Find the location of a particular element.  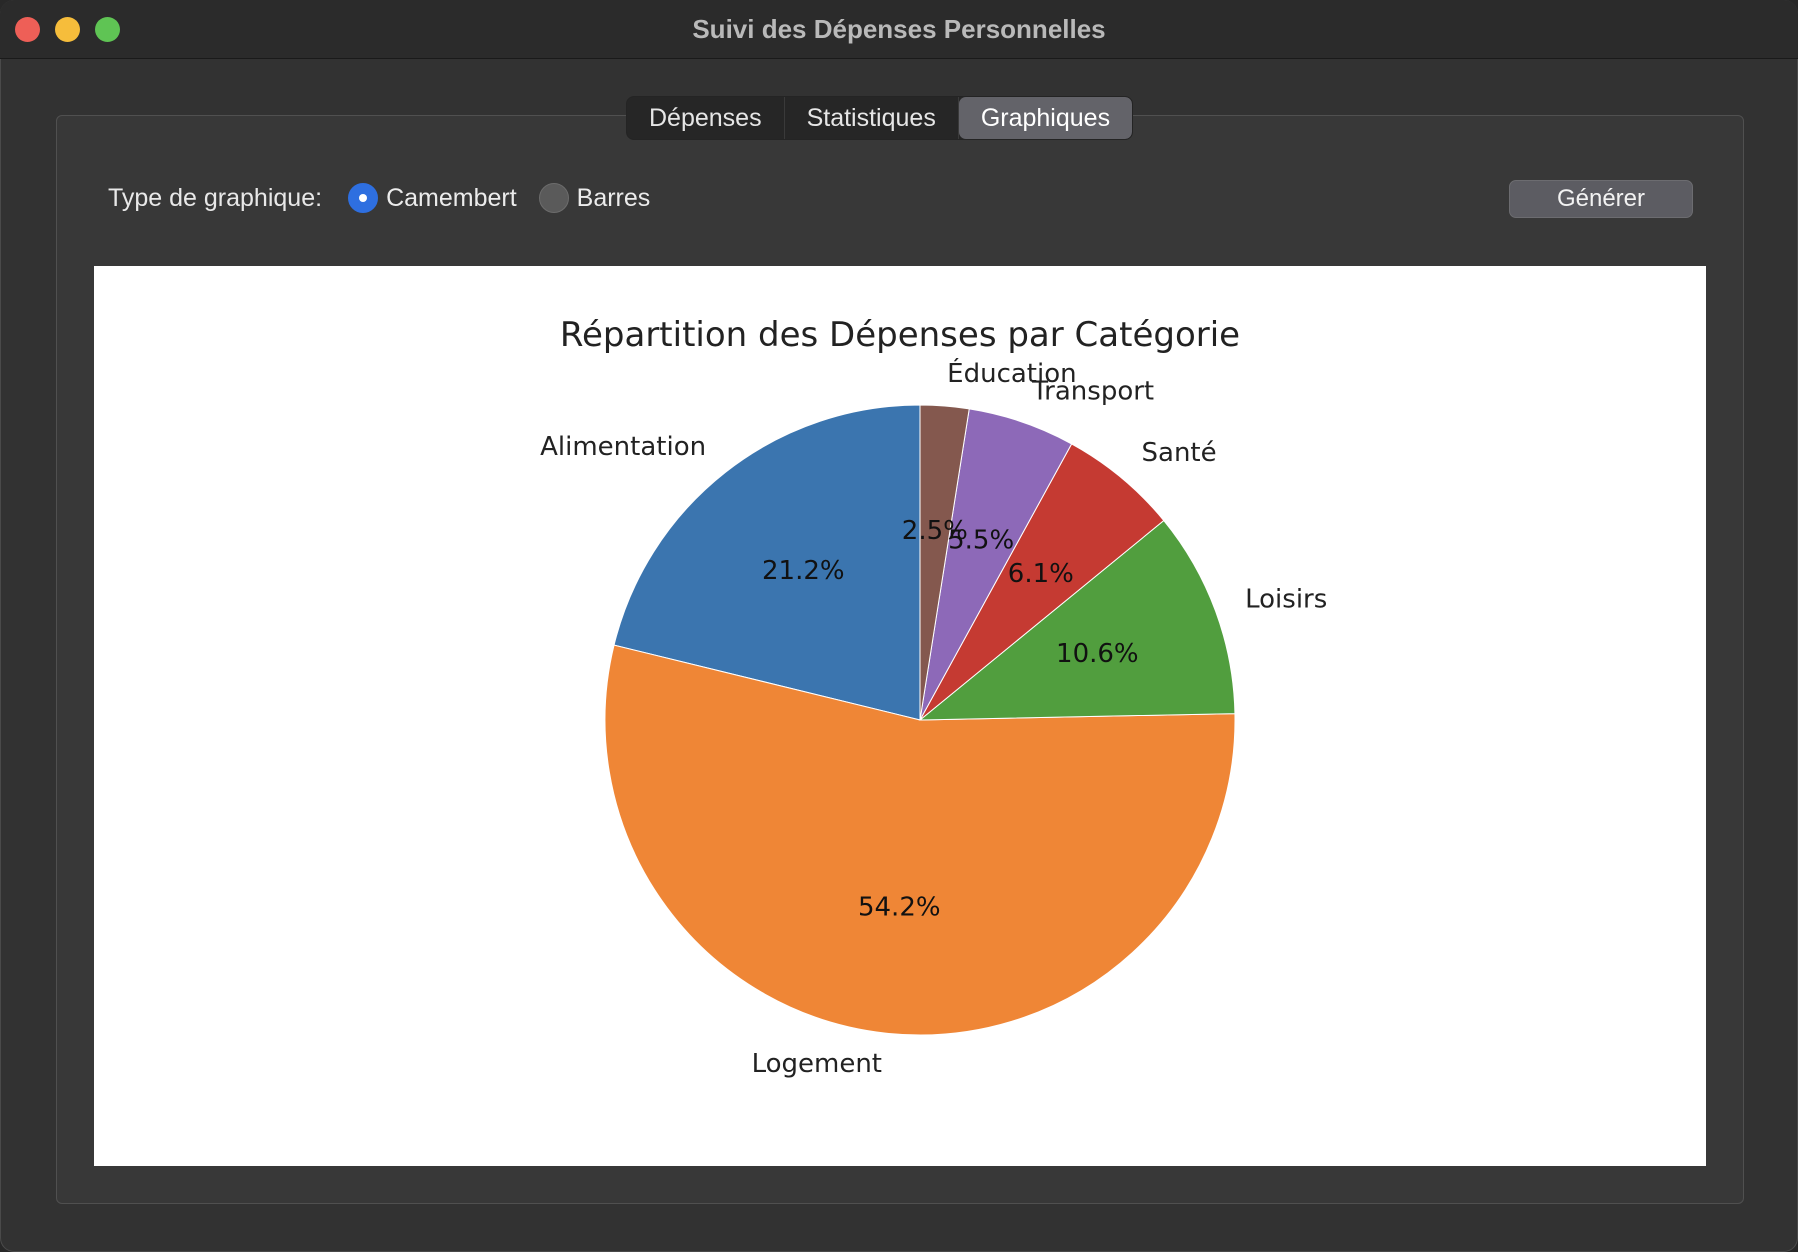

radio-camembert-label: Camembert is located at coordinates (451, 197).